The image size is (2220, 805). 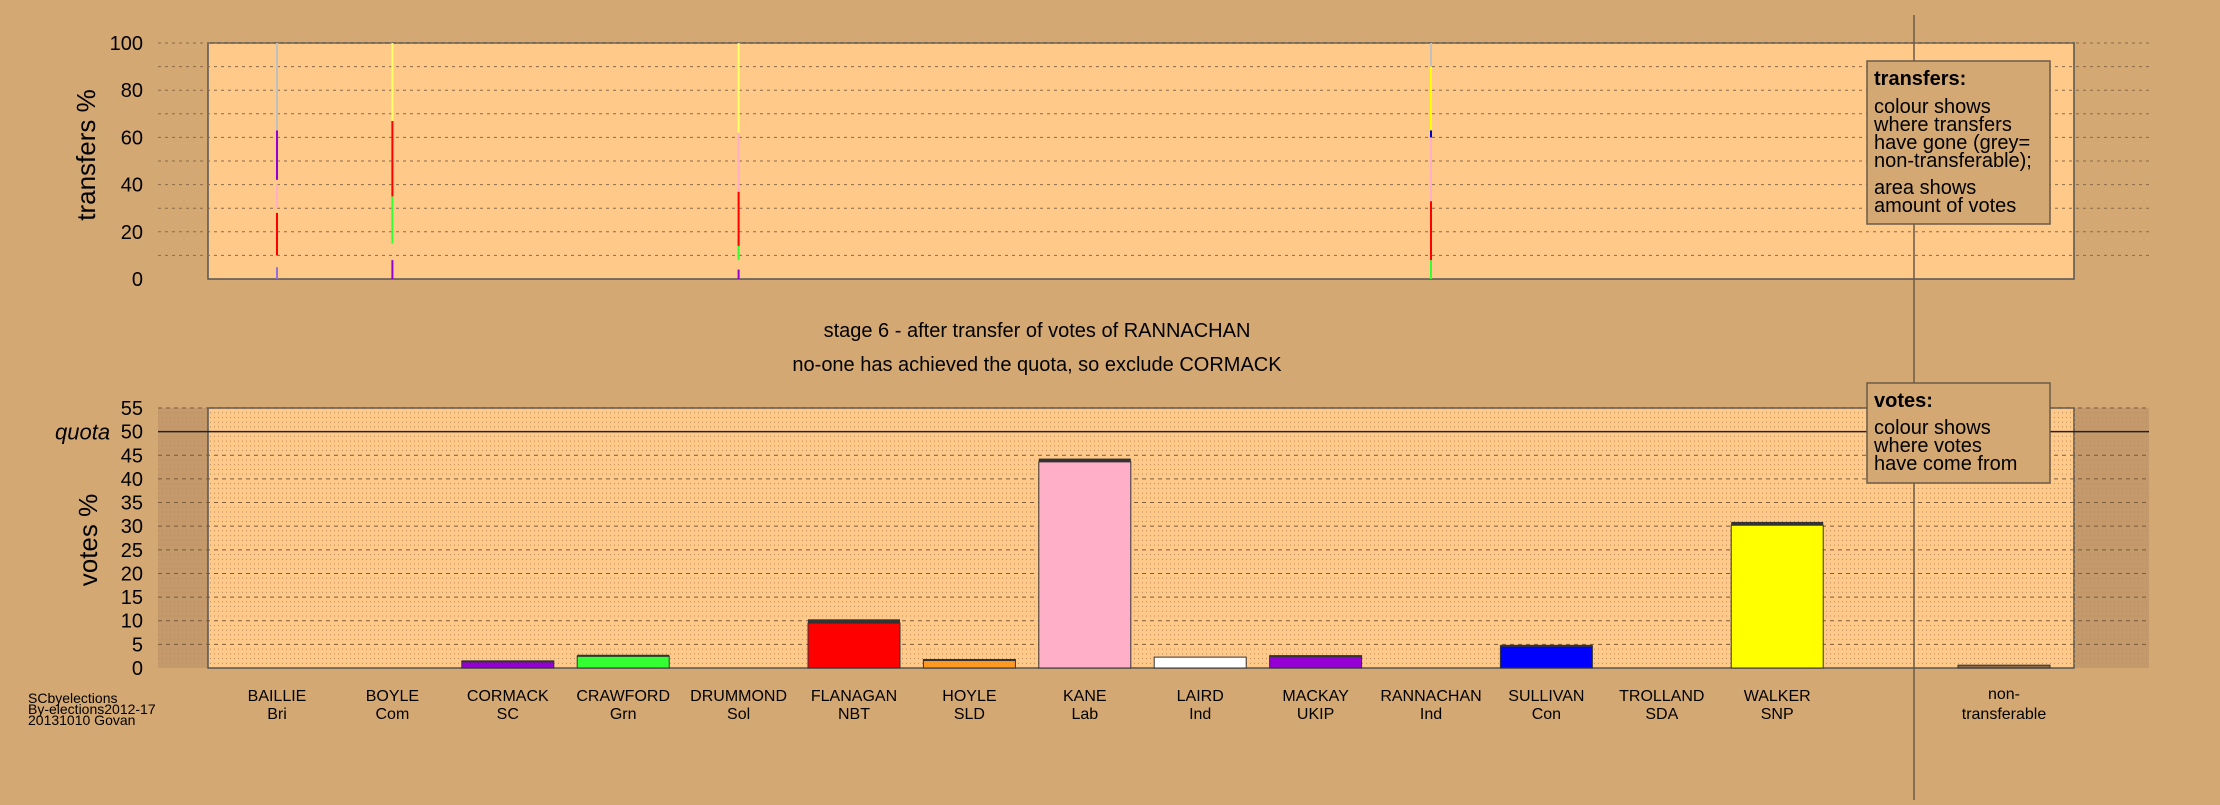 I want to click on y-tick-label: 15, so click(x=132, y=598).